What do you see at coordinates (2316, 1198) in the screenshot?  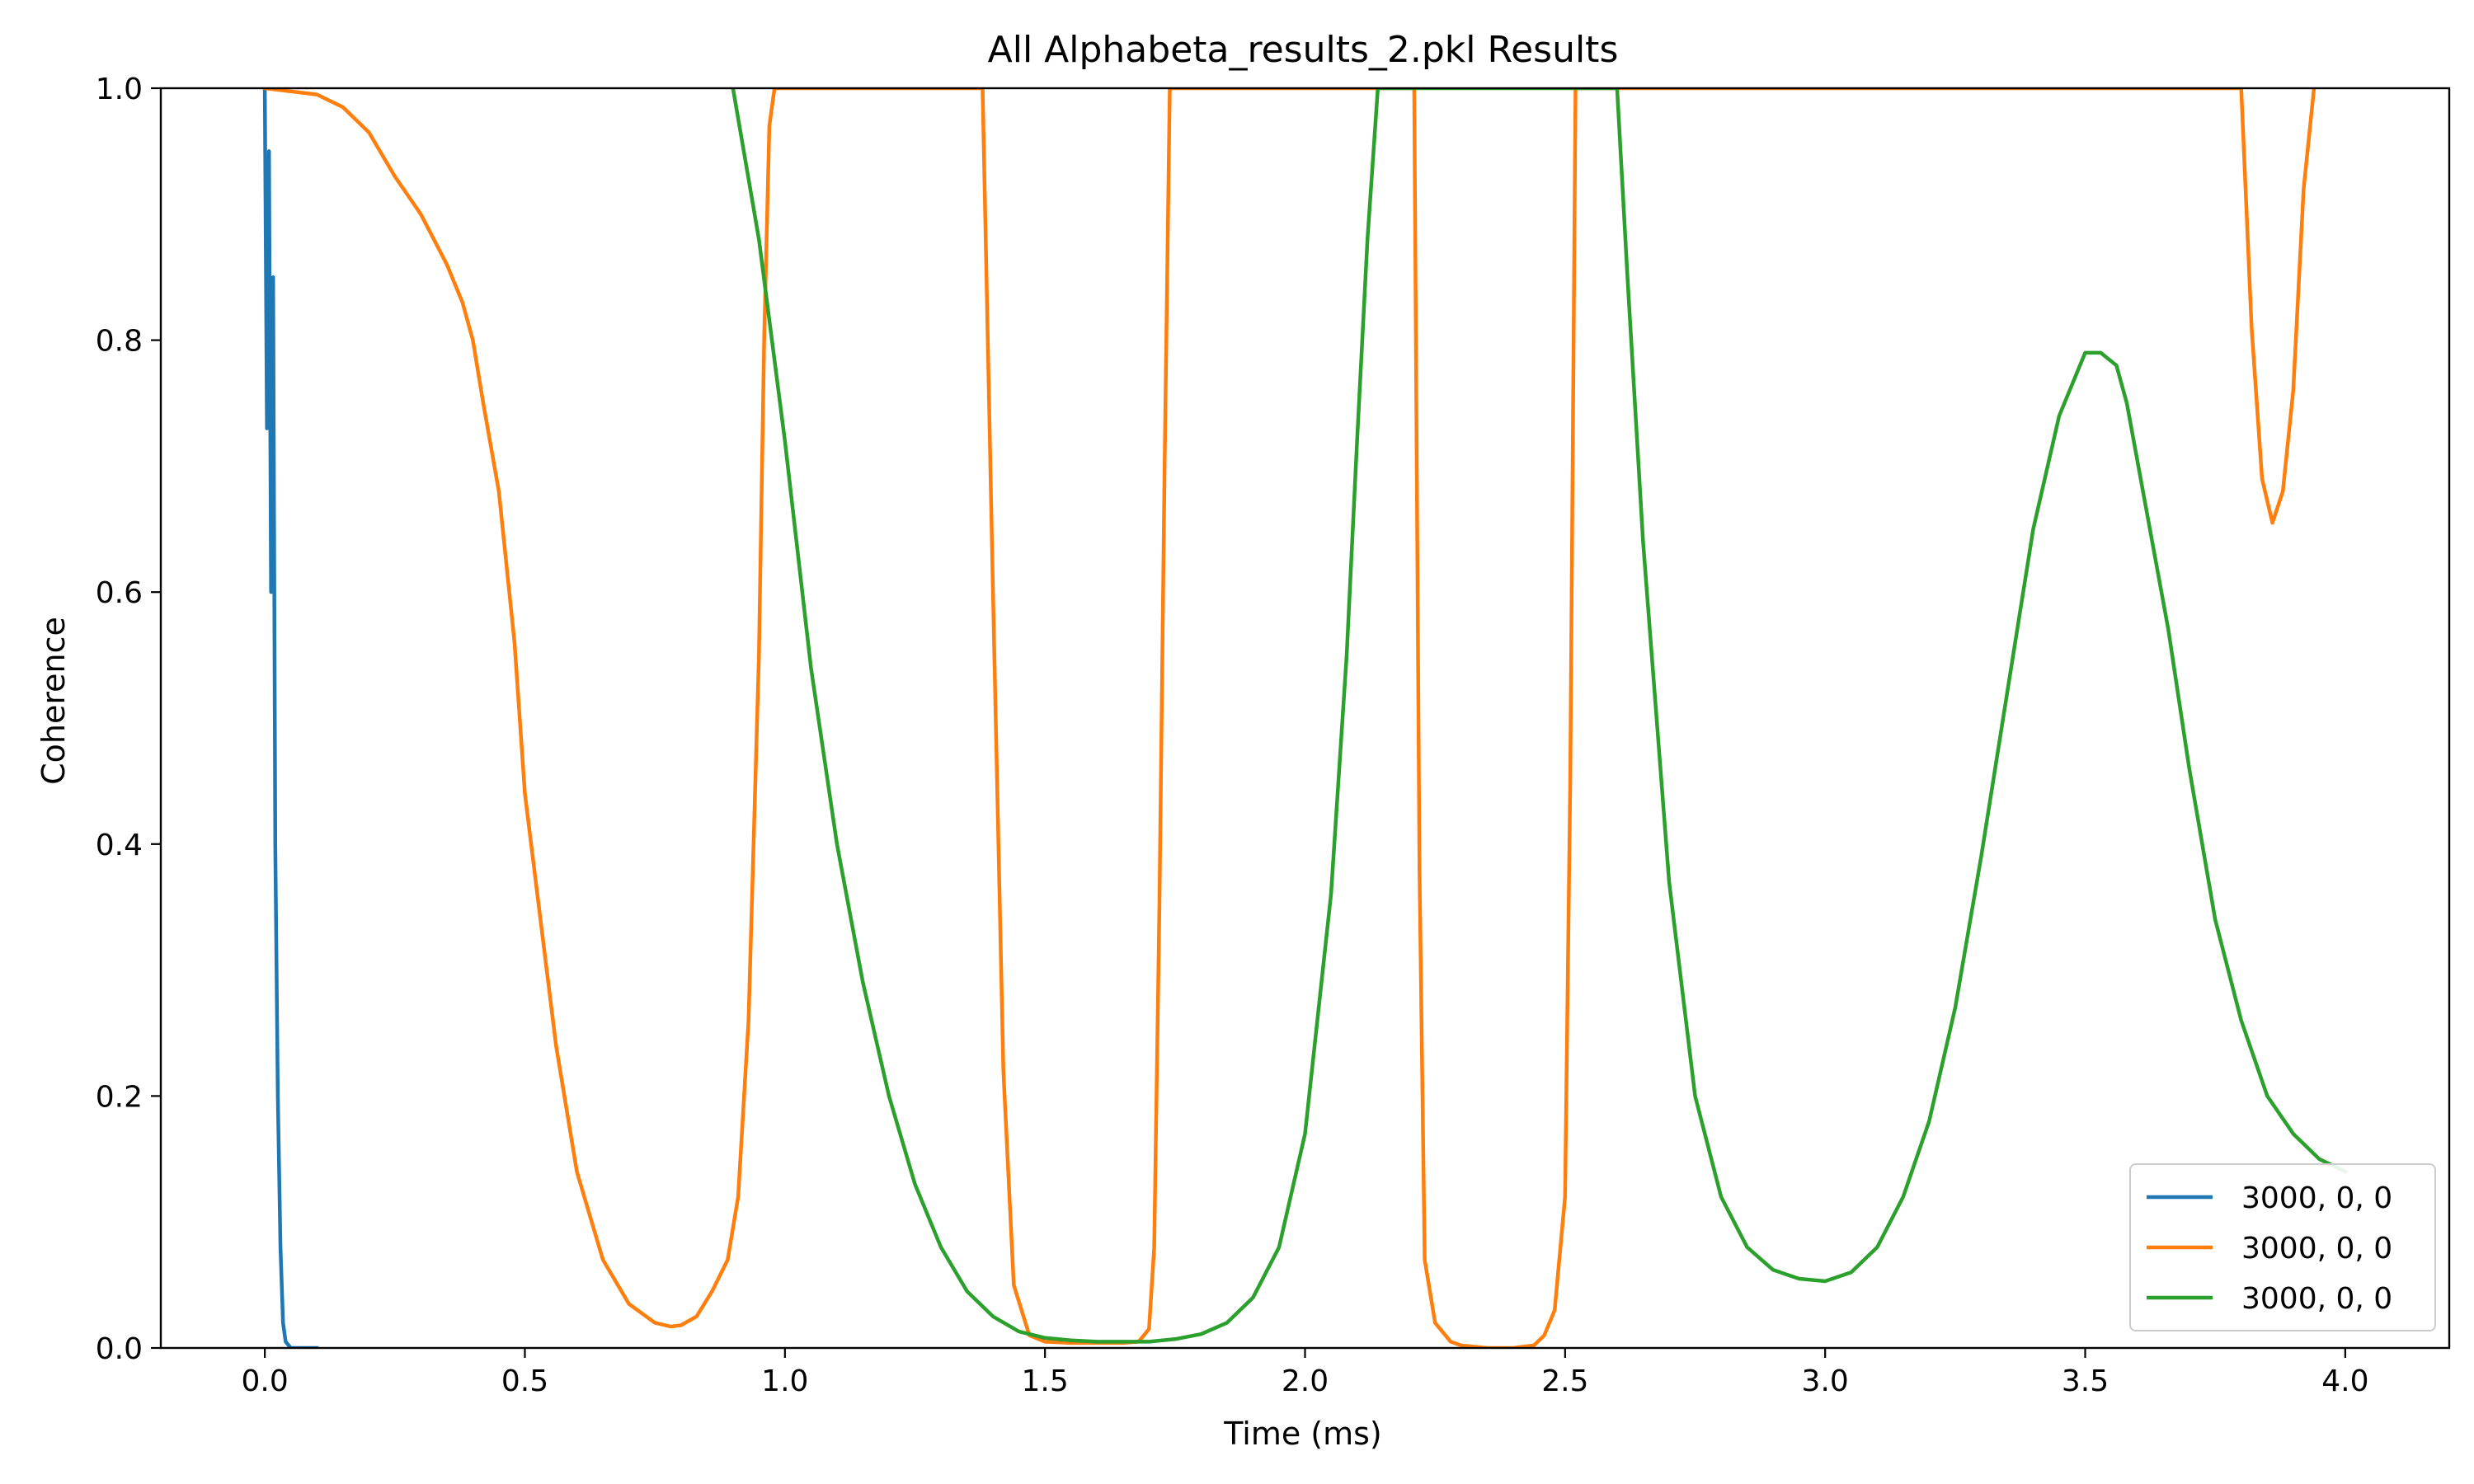 I see `legend-label-1: 3000, 0, 0` at bounding box center [2316, 1198].